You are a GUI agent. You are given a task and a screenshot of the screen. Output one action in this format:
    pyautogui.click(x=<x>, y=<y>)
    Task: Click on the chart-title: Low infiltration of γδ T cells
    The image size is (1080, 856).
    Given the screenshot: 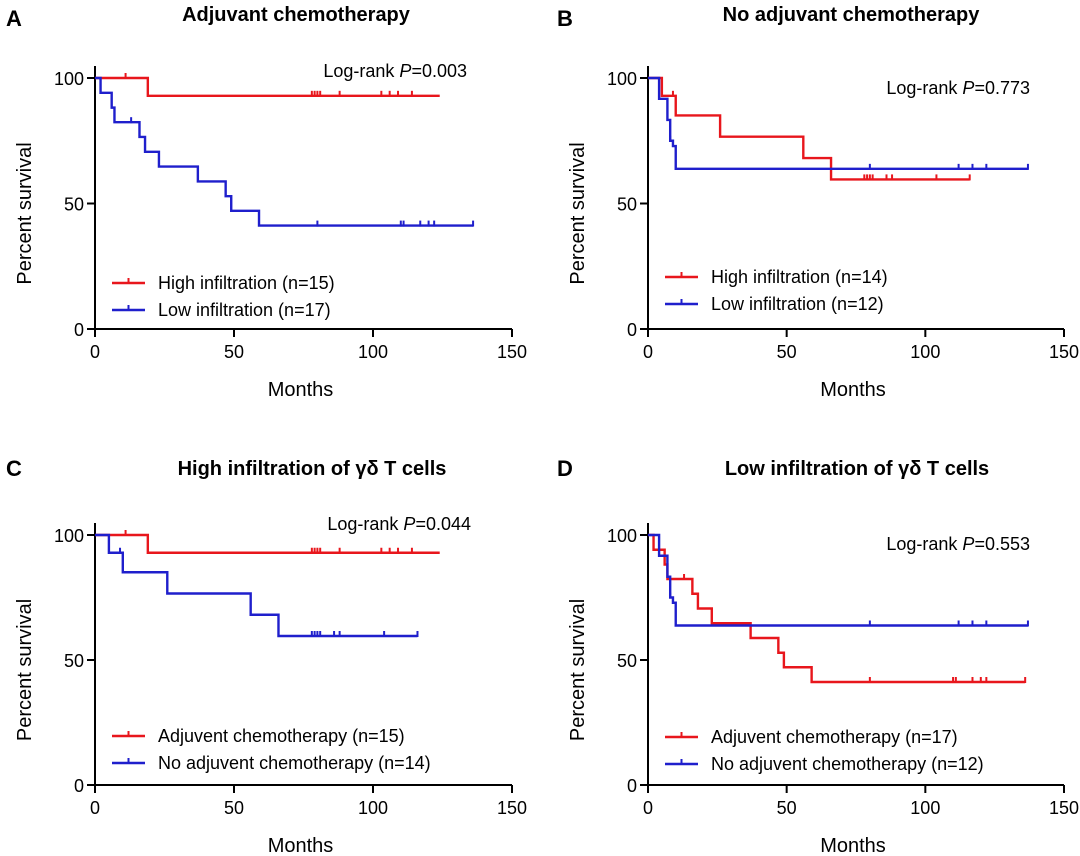 What is the action you would take?
    pyautogui.click(x=857, y=469)
    